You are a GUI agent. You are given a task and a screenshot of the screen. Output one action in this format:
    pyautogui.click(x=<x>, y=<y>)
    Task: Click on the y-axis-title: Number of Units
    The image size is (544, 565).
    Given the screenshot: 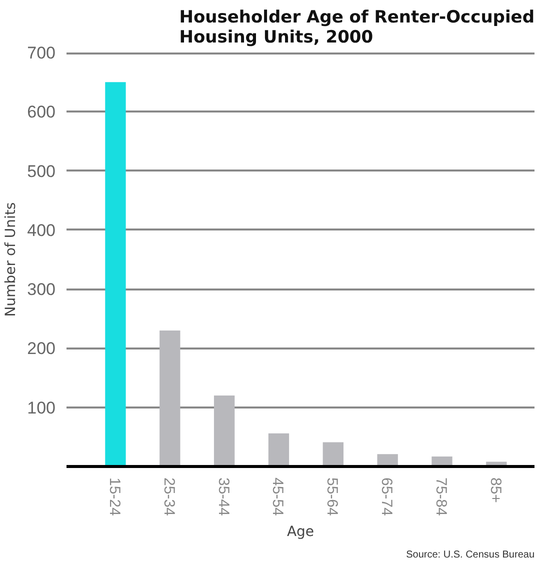 What is the action you would take?
    pyautogui.click(x=11, y=259)
    